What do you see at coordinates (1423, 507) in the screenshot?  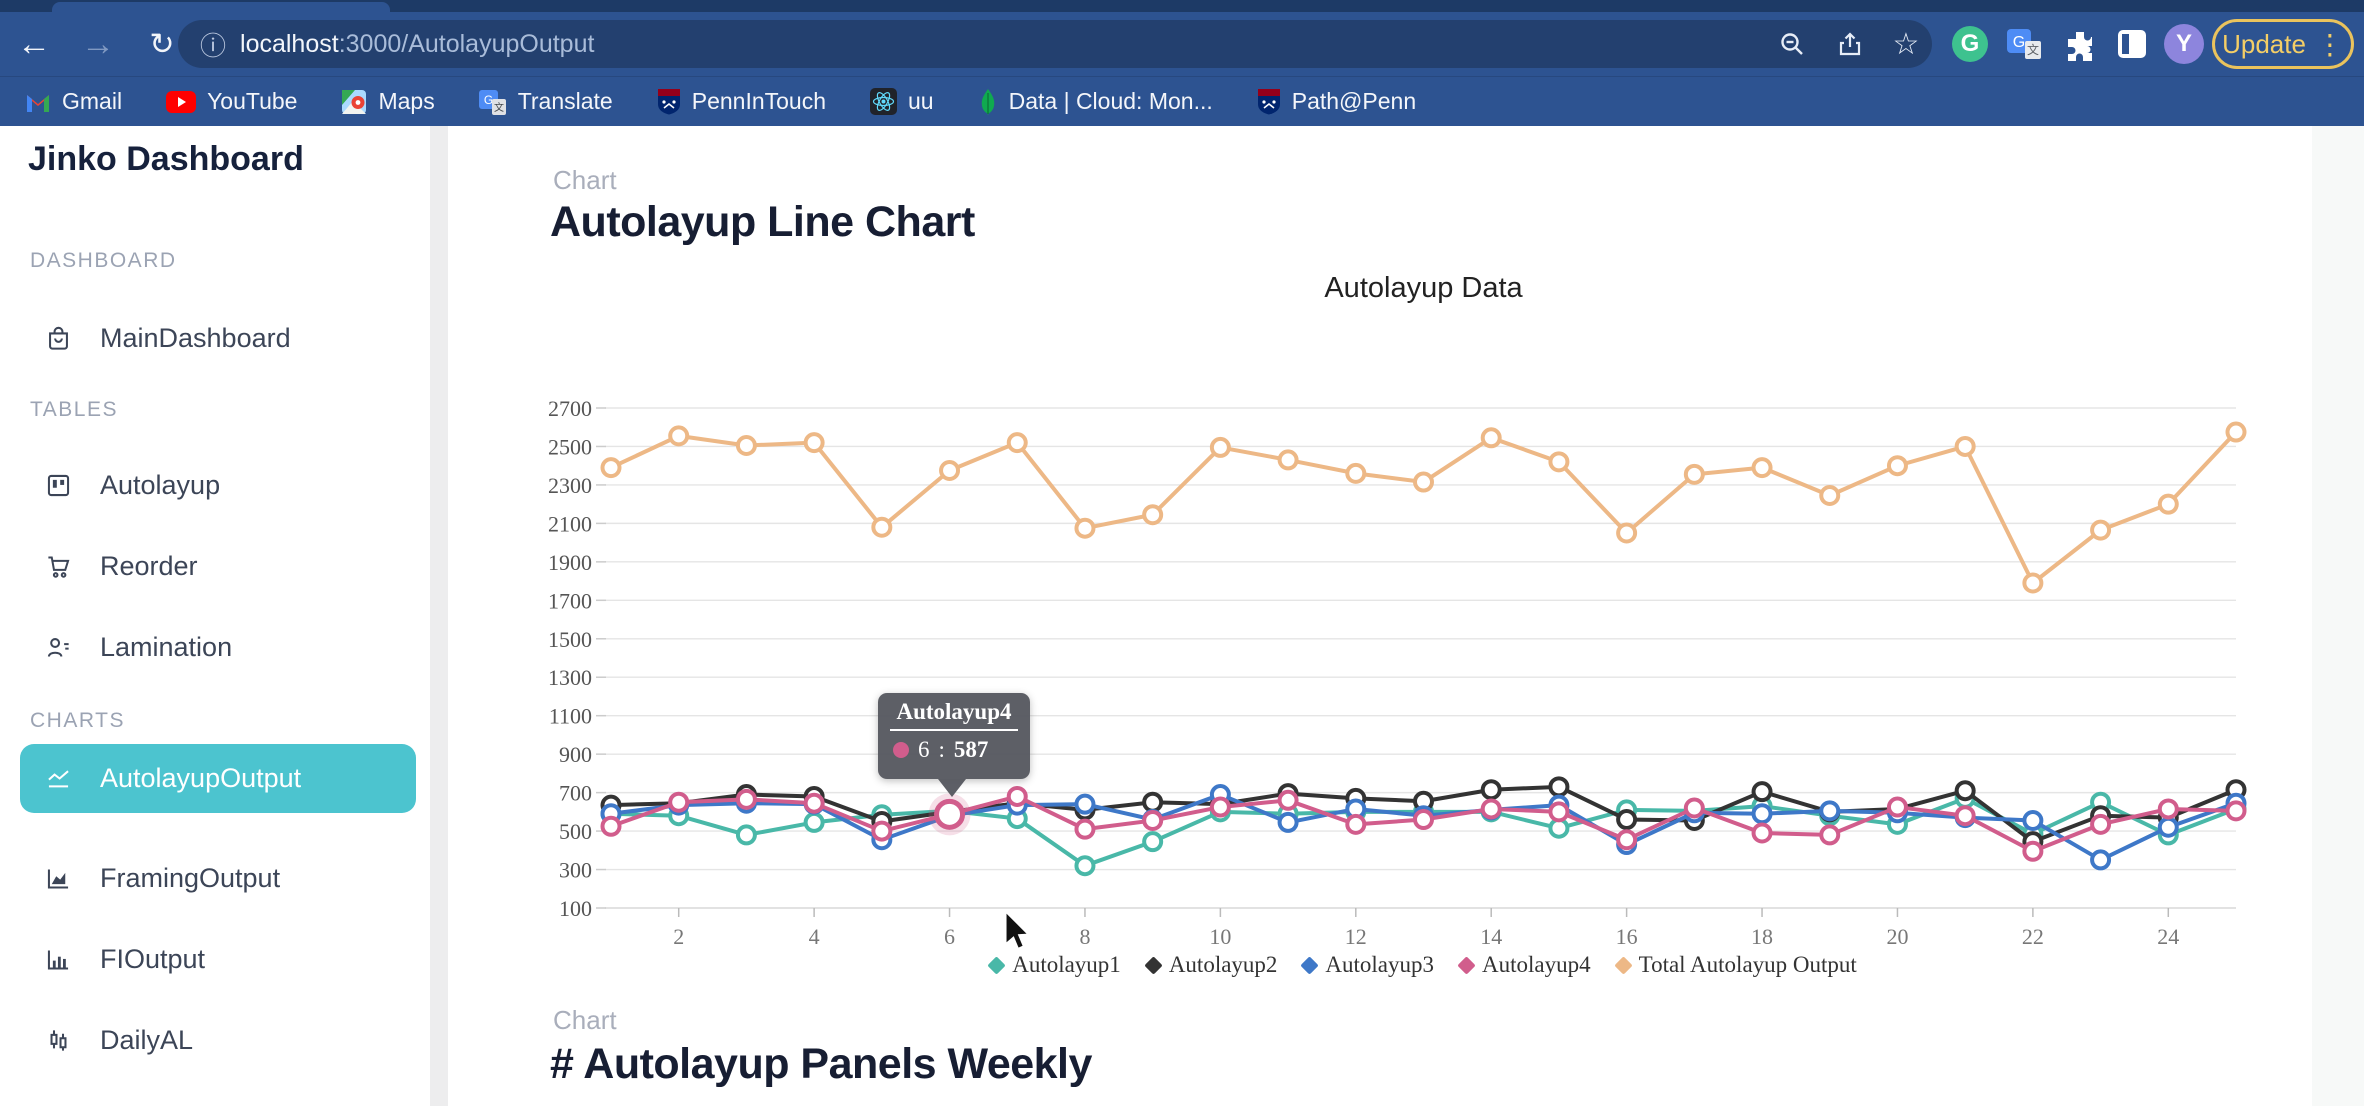 I see `series-line-Total Autolayup Output` at bounding box center [1423, 507].